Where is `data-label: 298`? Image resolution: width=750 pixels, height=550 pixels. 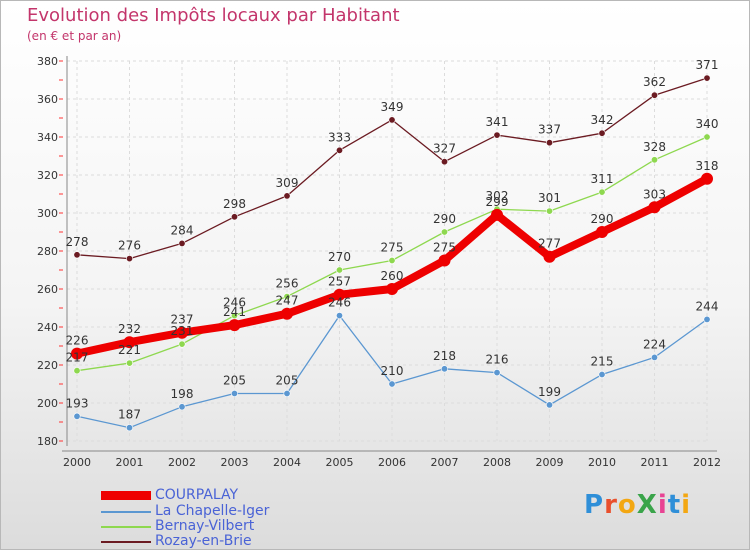 data-label: 298 is located at coordinates (234, 204).